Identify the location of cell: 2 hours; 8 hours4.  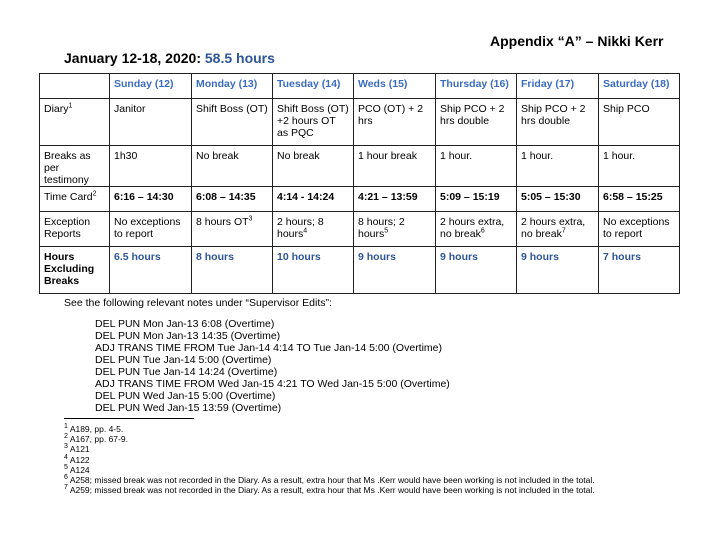
(313, 229).